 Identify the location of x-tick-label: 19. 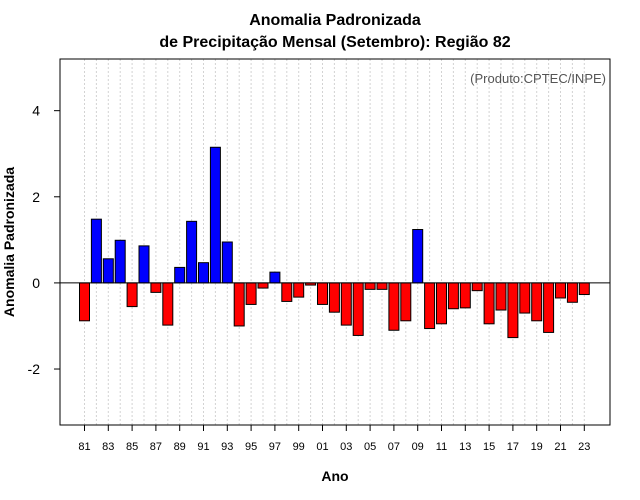
(537, 447).